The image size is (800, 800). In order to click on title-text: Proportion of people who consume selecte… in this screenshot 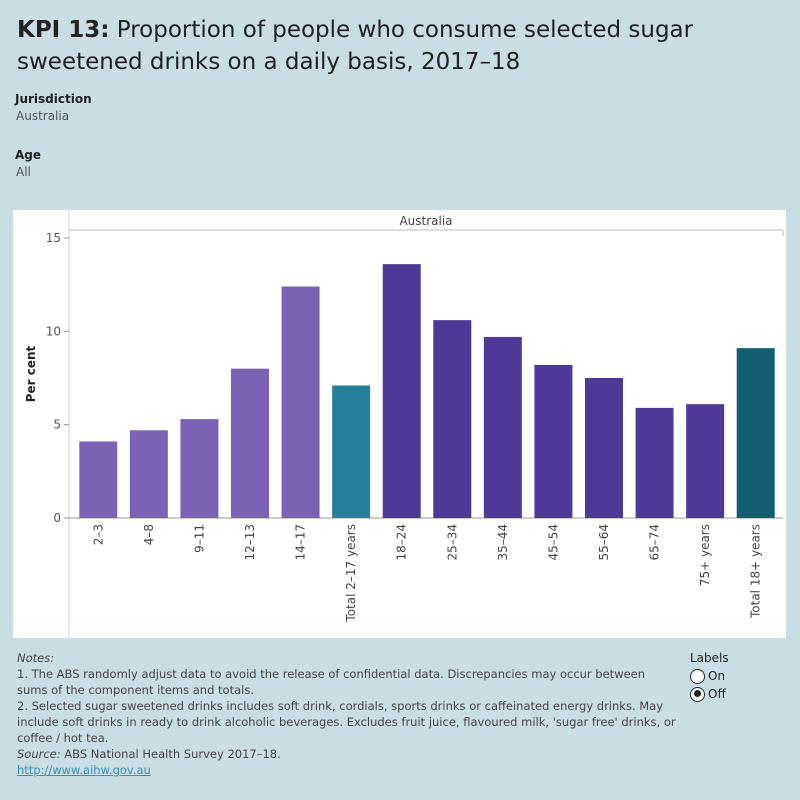, I will do `click(355, 46)`.